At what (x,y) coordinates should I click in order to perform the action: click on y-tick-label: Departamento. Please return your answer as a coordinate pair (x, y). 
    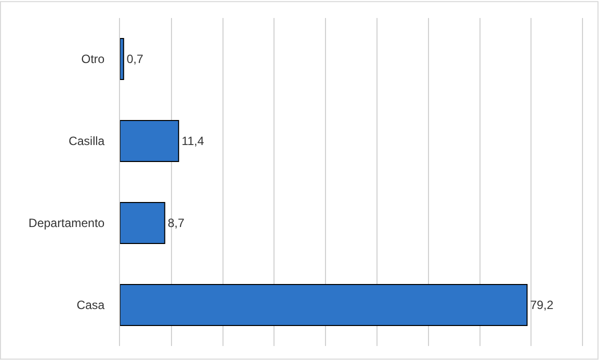
    Looking at the image, I should click on (66, 223).